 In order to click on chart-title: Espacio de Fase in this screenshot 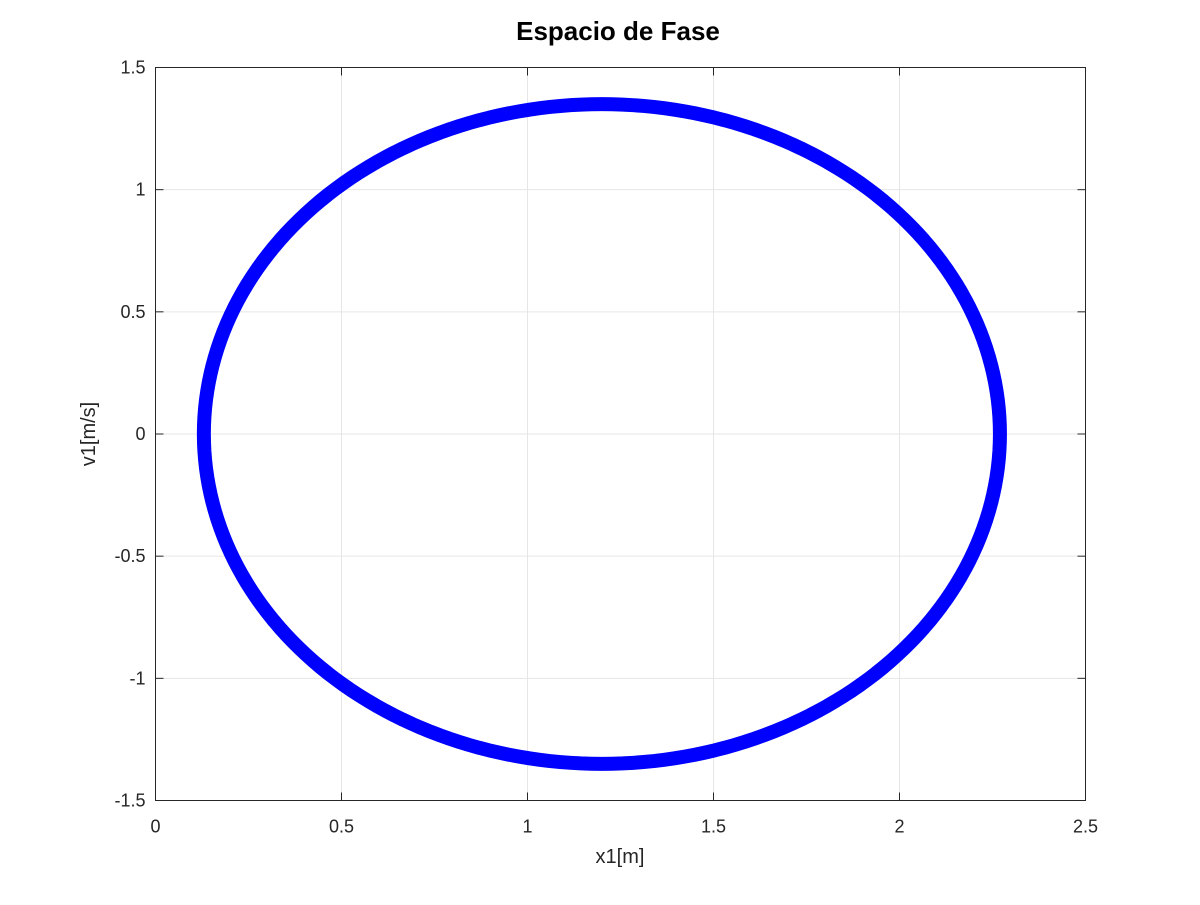, I will do `click(618, 31)`.